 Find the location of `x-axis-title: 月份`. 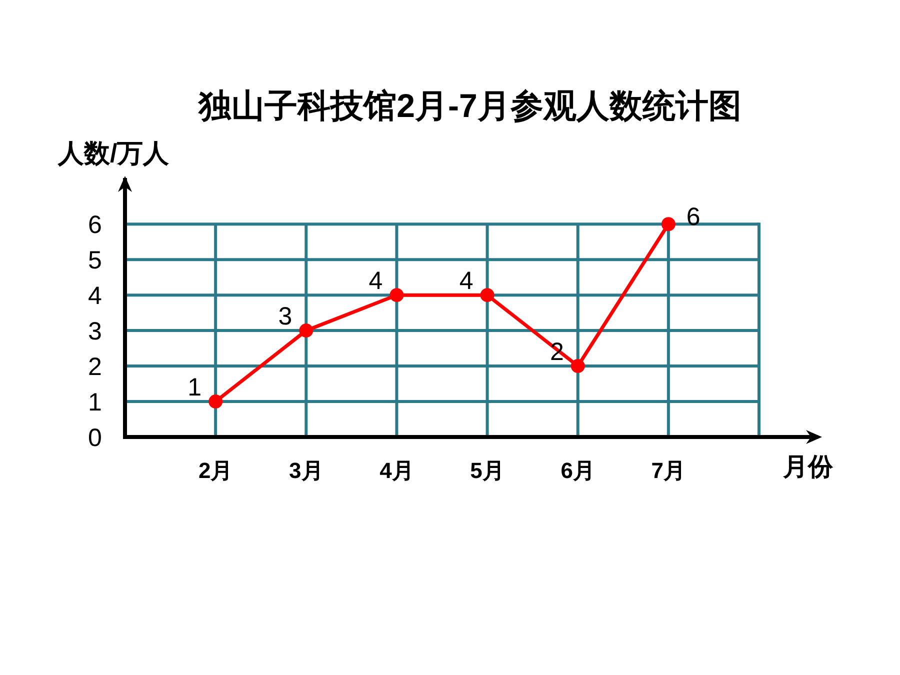

x-axis-title: 月份 is located at coordinates (808, 467).